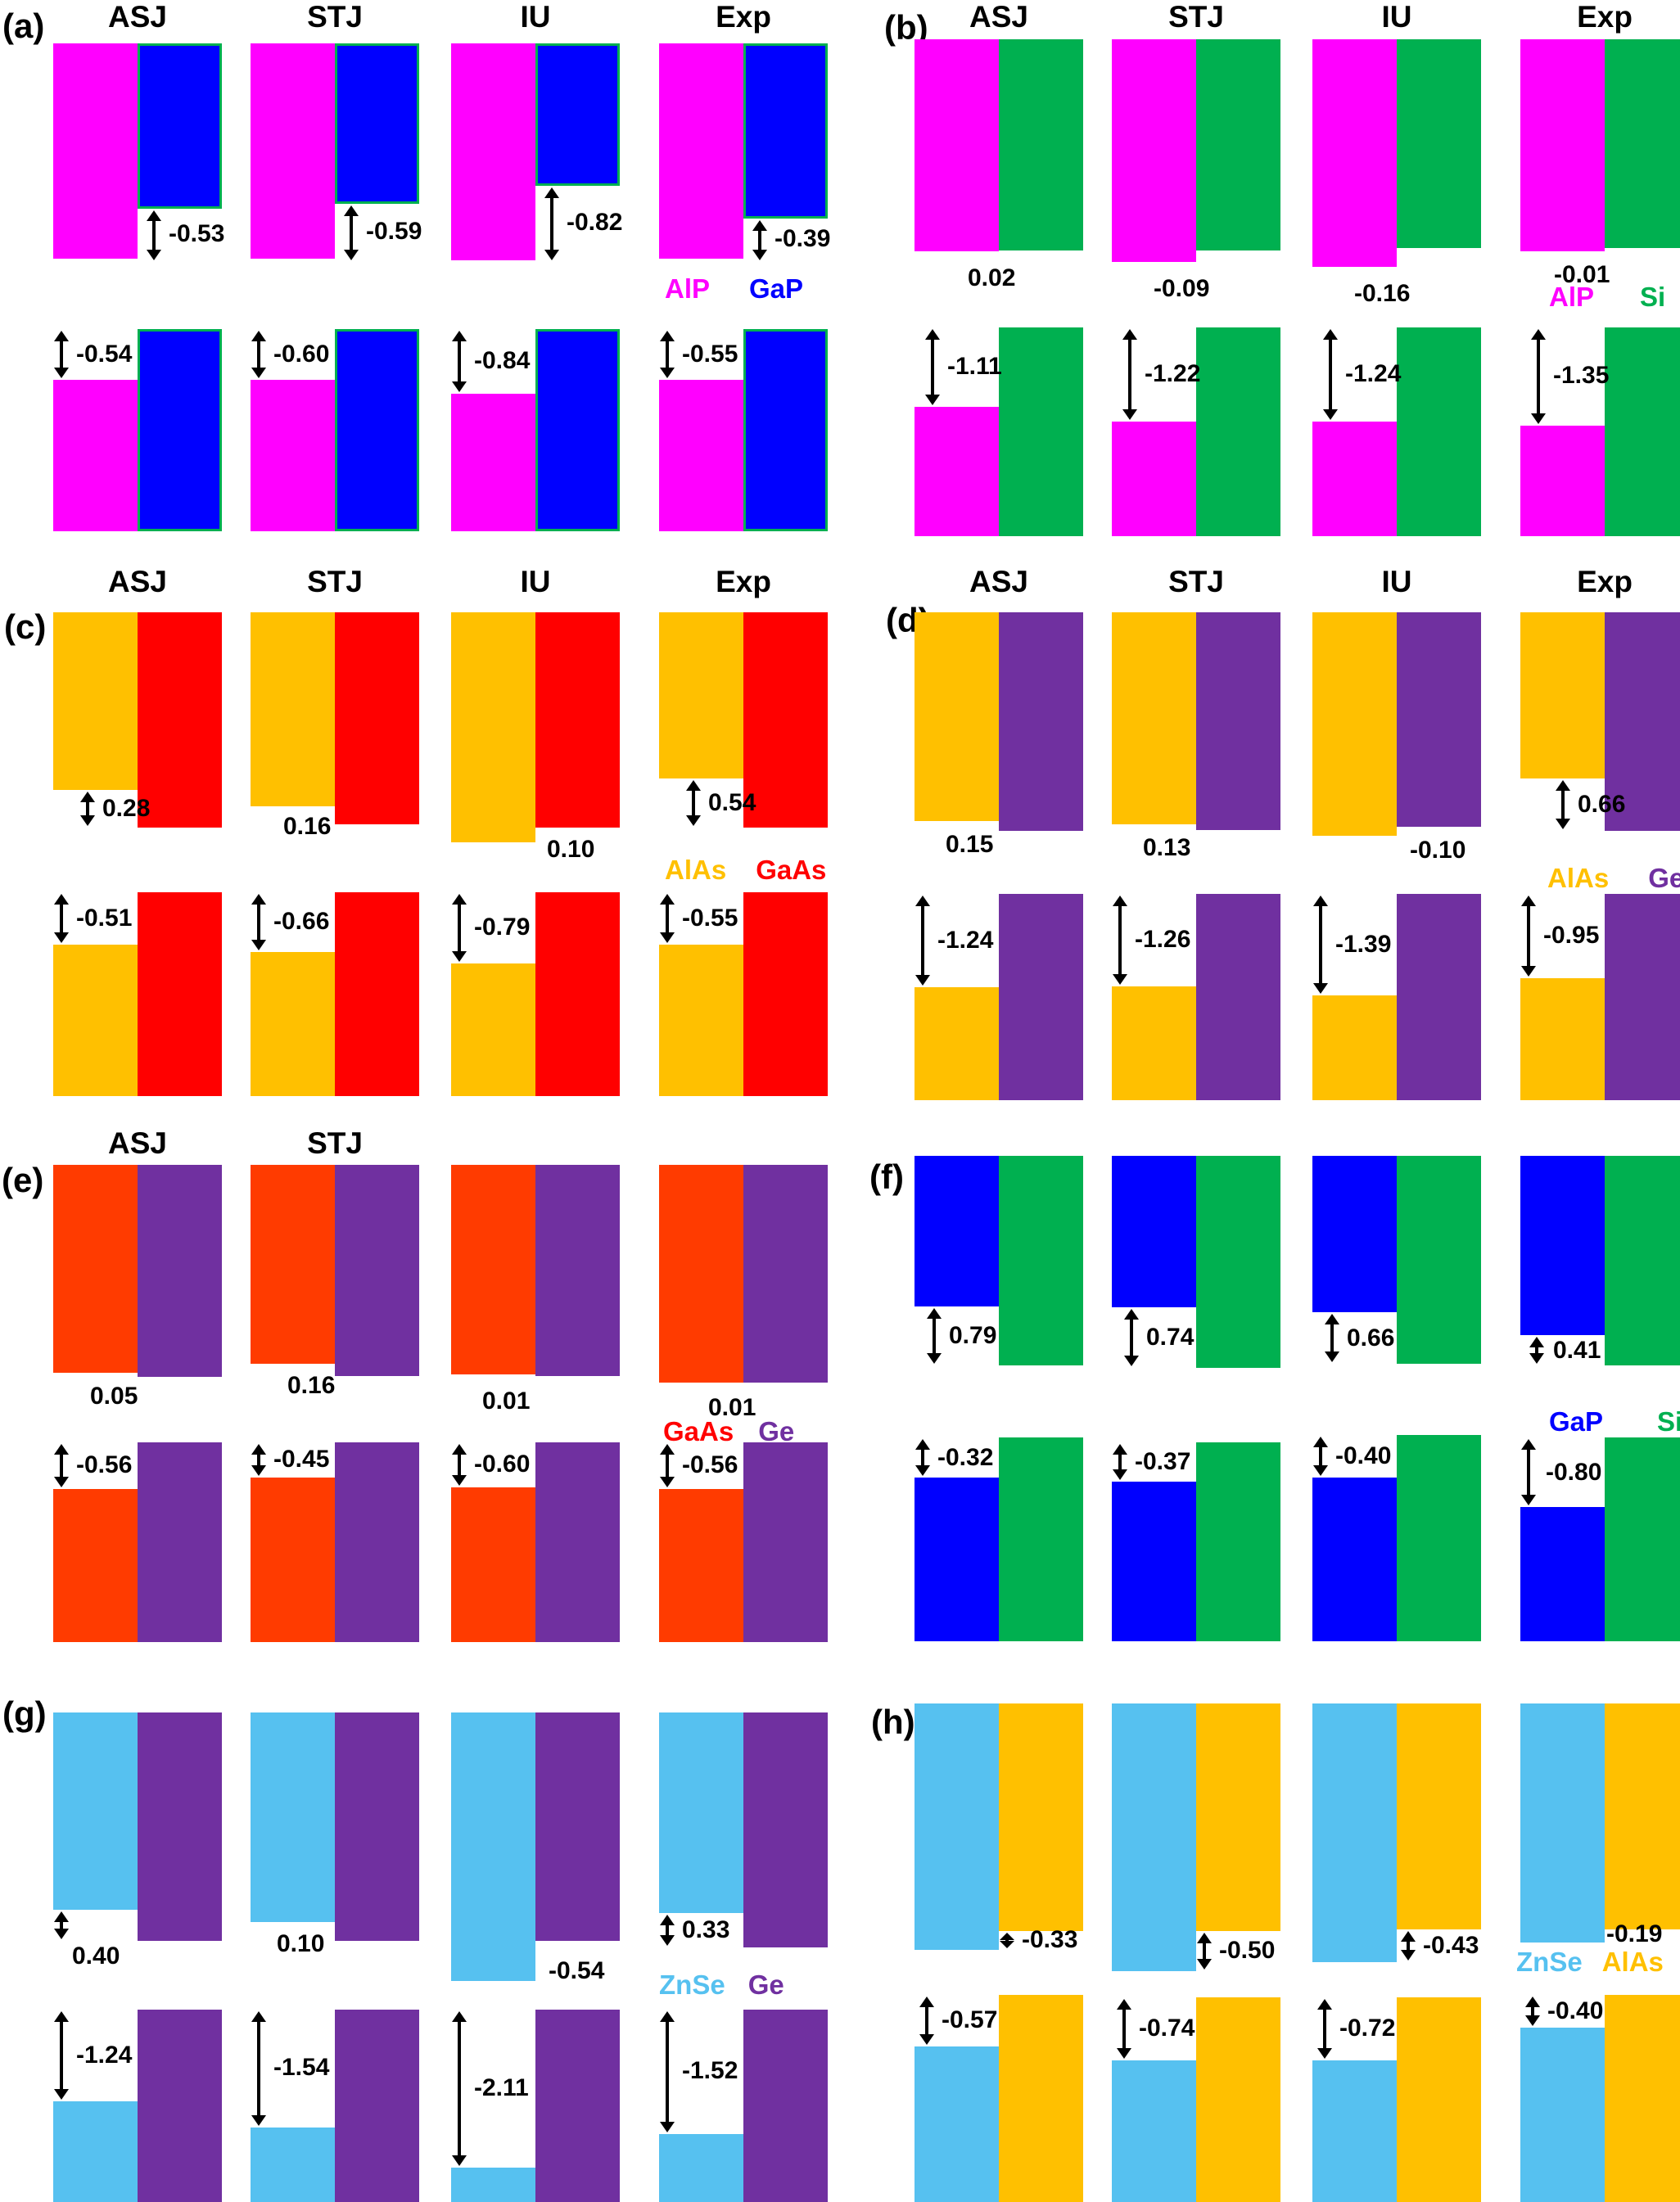 The image size is (1680, 2202). Describe the element at coordinates (95, 2151) in the screenshot. I see `bar-znse-bottom` at that location.